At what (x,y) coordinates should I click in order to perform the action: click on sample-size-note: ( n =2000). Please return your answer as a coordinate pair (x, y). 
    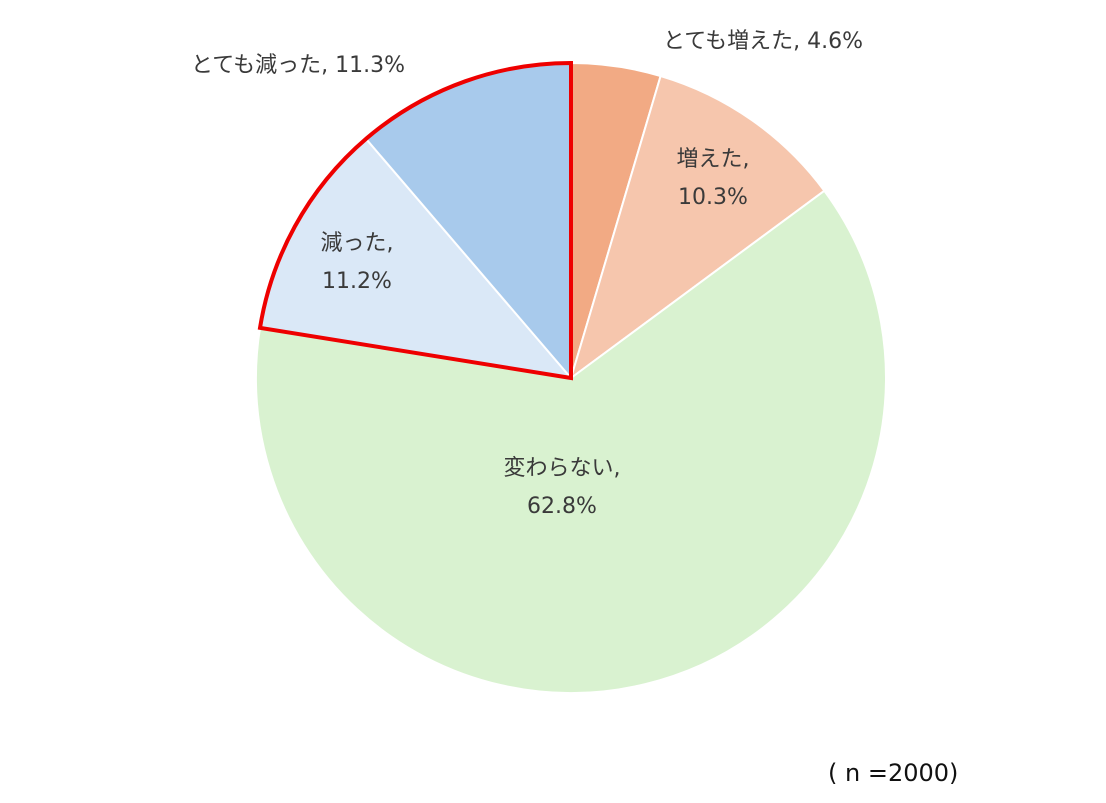
    Looking at the image, I should click on (893, 773).